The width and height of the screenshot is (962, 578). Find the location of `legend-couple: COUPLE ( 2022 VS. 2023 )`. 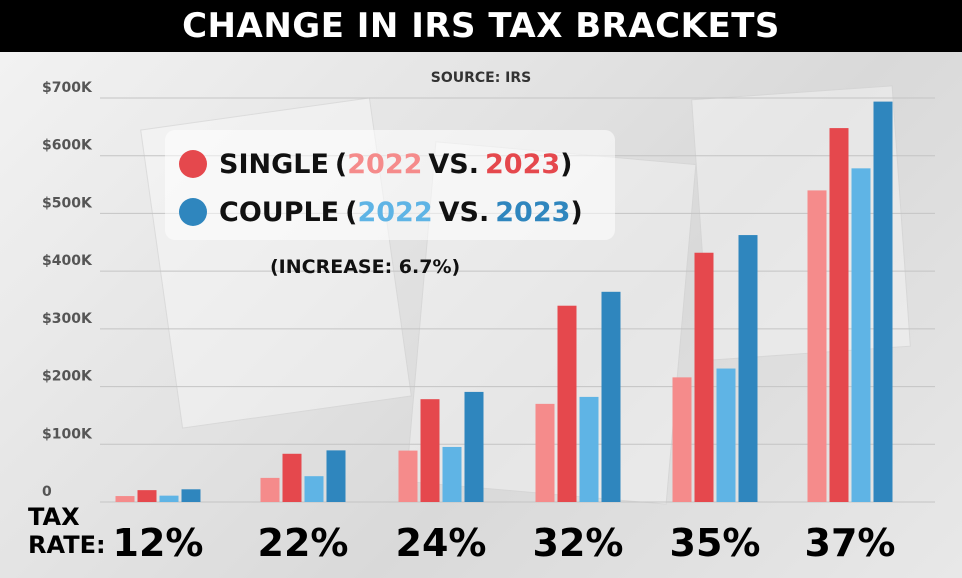

legend-couple: COUPLE ( 2022 VS. 2023 ) is located at coordinates (381, 212).